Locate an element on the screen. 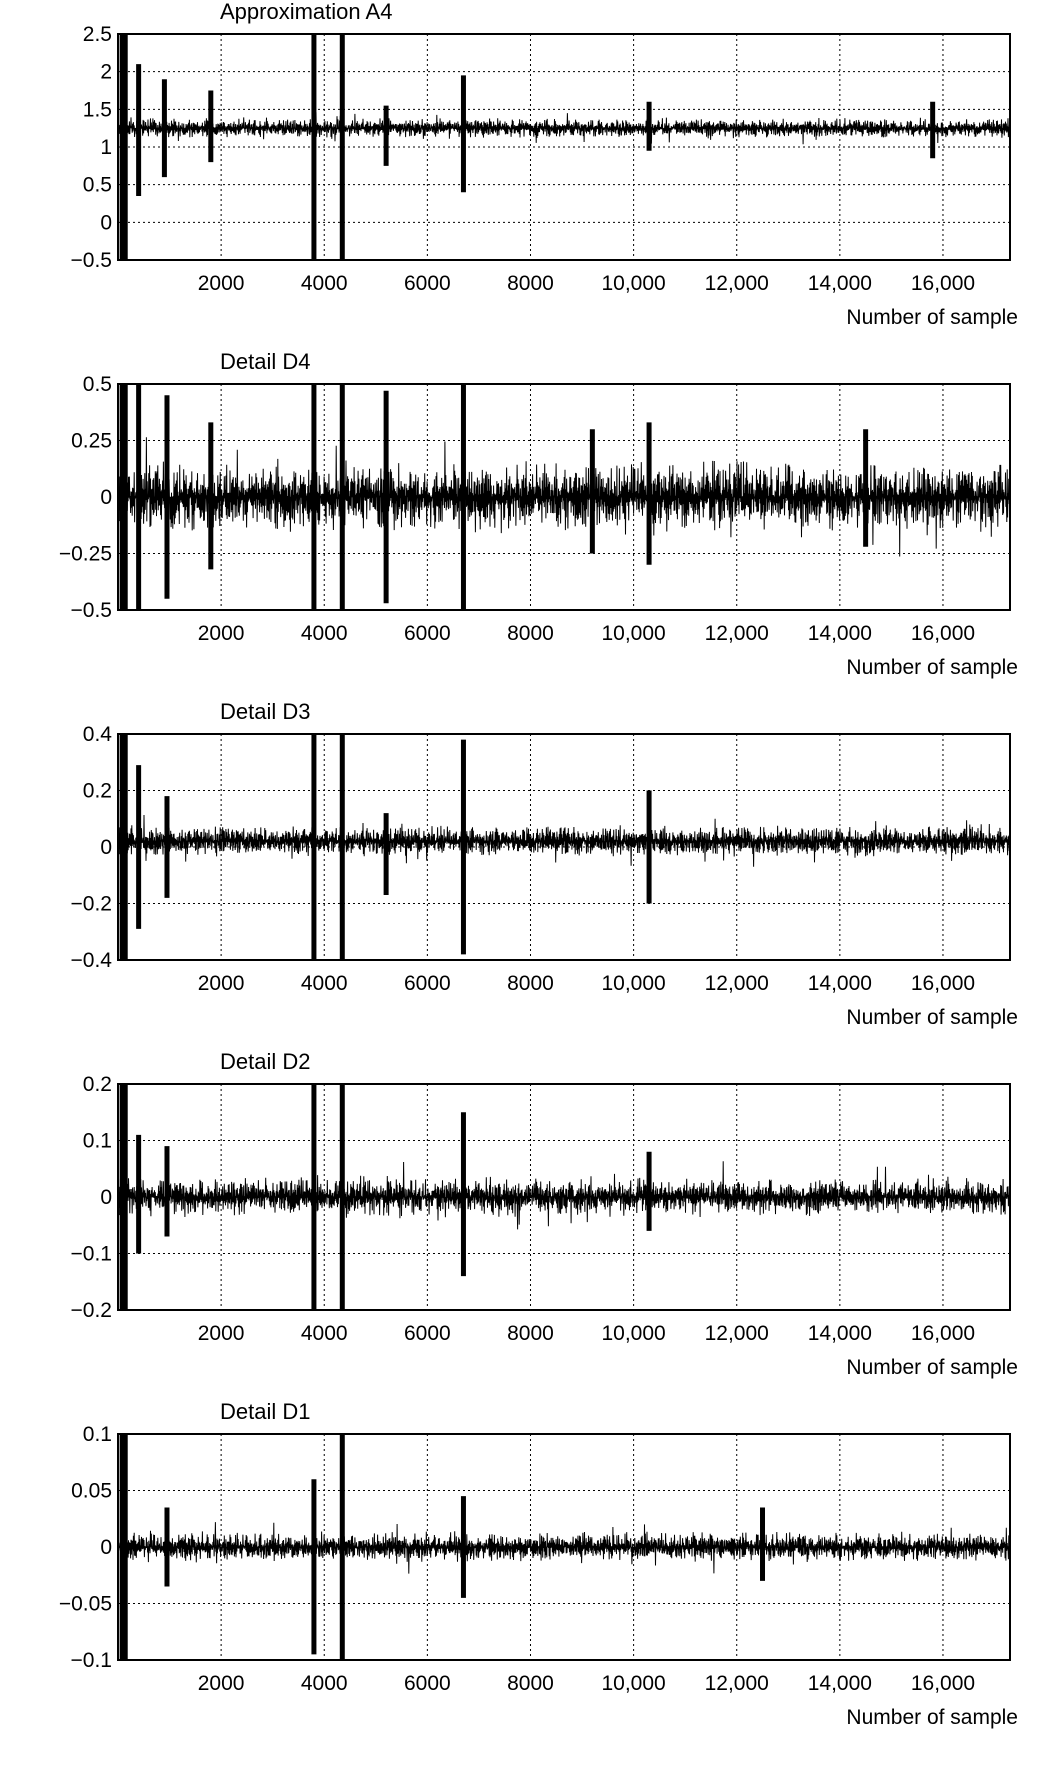 This screenshot has height=1786, width=1043. y-tick-label: 2.5 is located at coordinates (97, 34).